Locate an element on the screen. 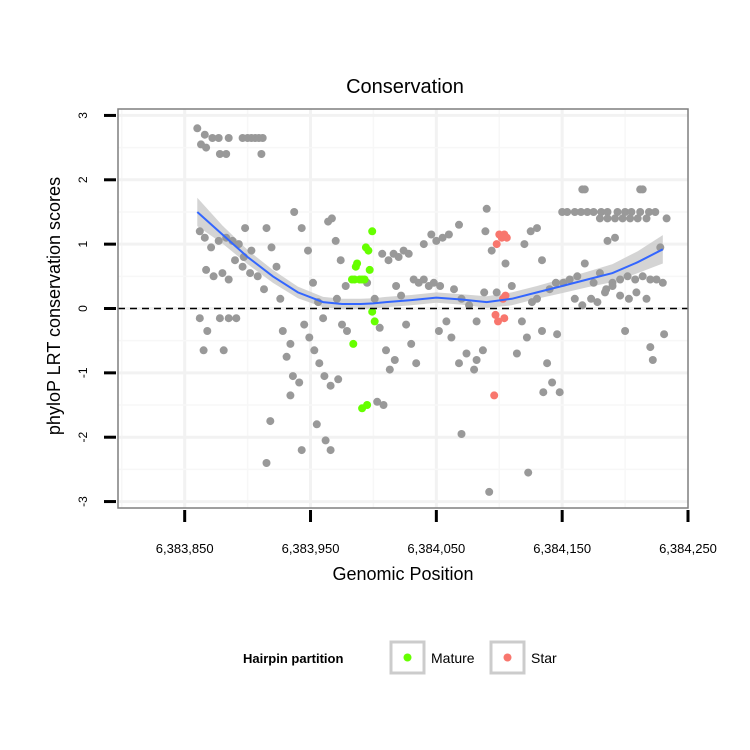  x-tick-label: 6,384,050 is located at coordinates (436, 548).